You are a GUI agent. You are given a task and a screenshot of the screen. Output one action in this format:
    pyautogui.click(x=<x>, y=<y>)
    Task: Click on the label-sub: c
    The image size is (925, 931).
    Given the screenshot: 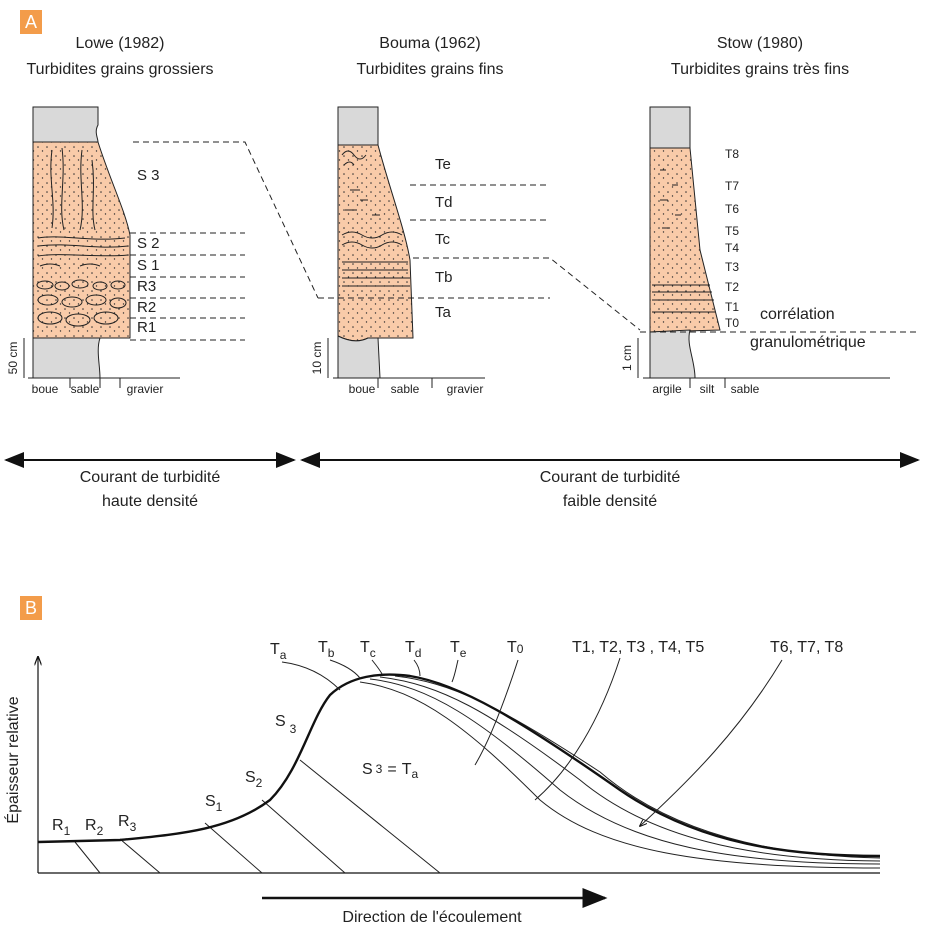 What is the action you would take?
    pyautogui.click(x=373, y=653)
    